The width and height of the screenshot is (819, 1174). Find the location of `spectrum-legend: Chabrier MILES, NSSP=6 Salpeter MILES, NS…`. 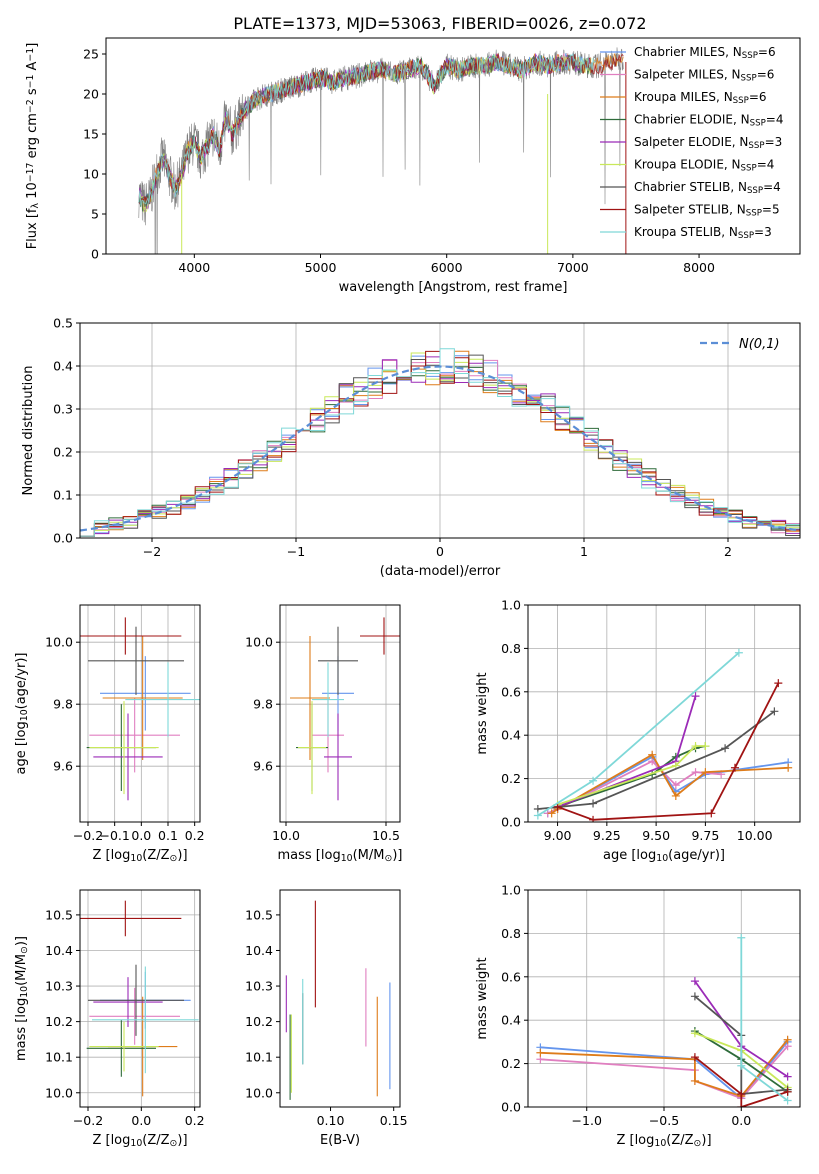

spectrum-legend: Chabrier MILES, NSSP=6 Salpeter MILES, NS… is located at coordinates (691, 143).